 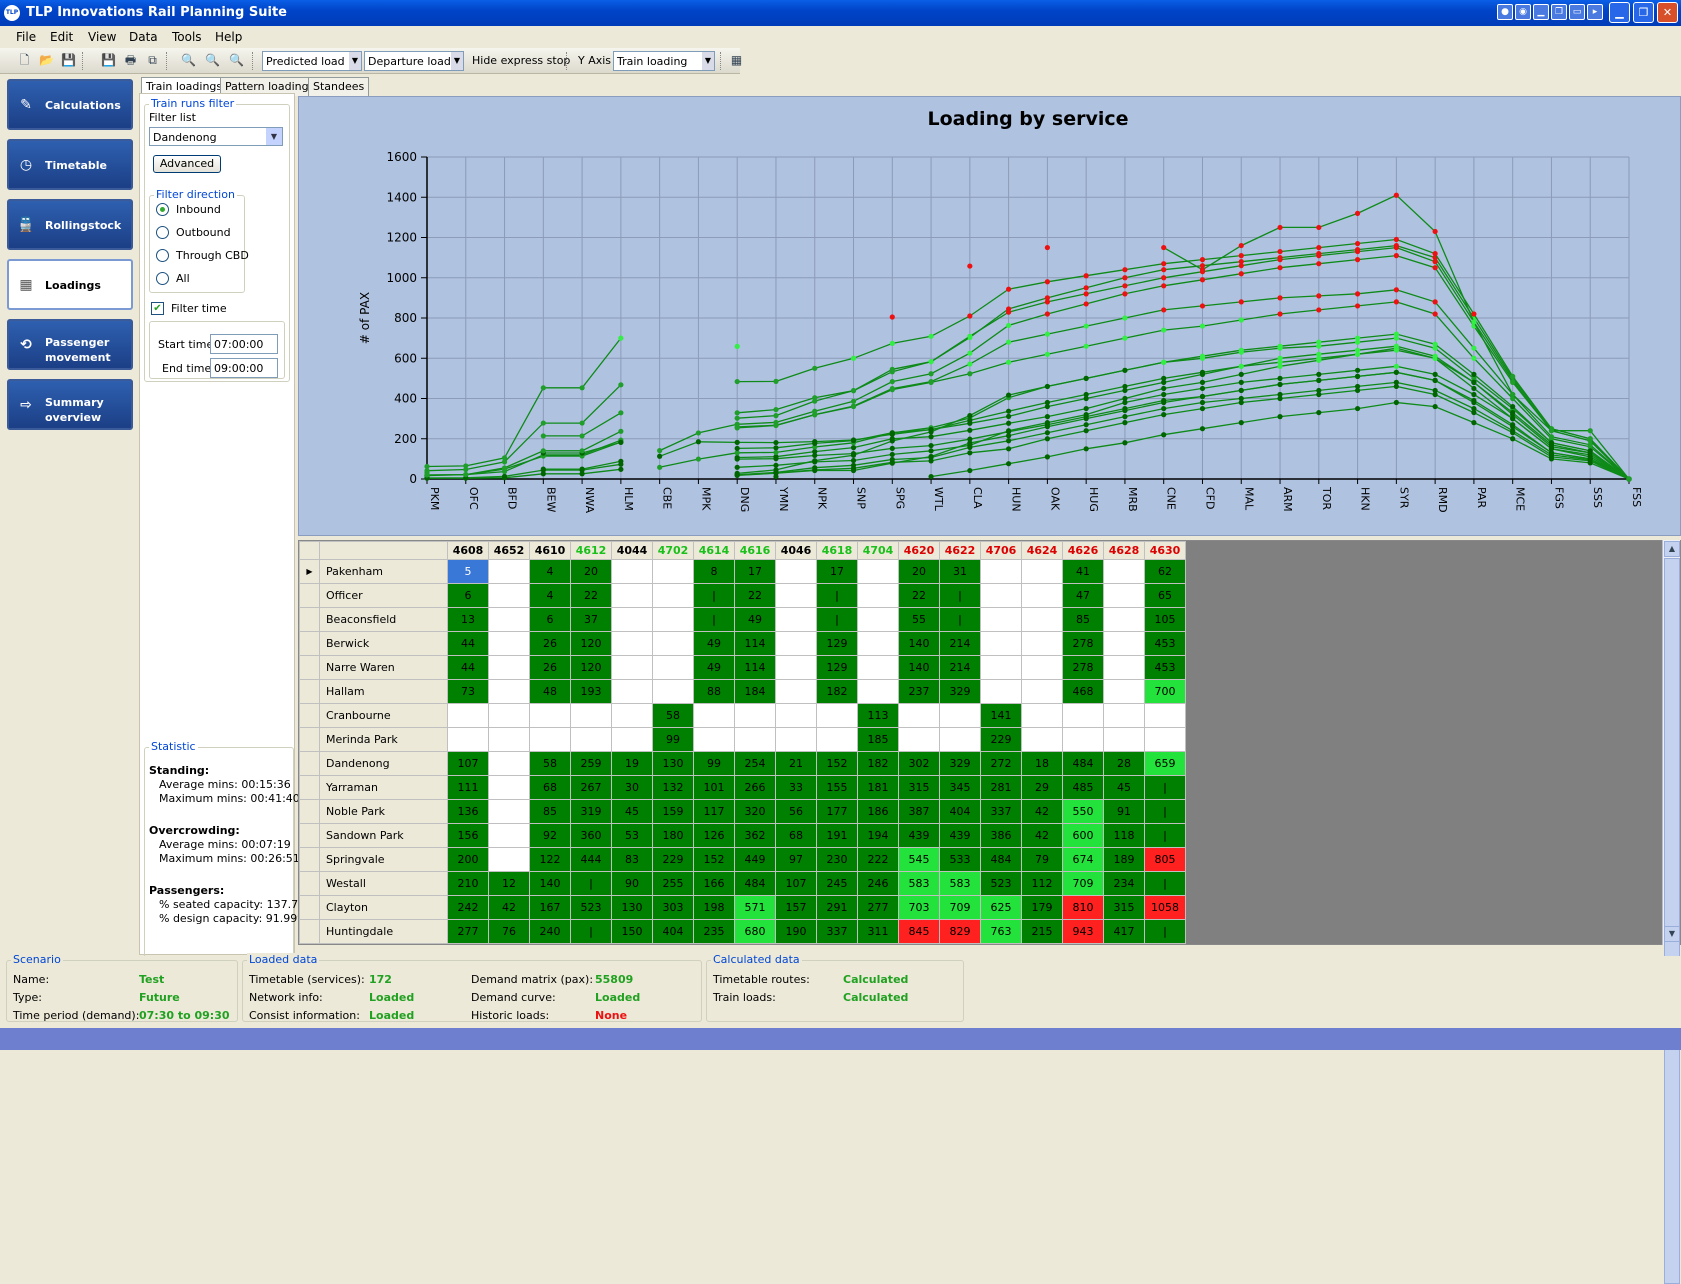 What do you see at coordinates (1619, 12) in the screenshot?
I see `minimize-button: ▁` at bounding box center [1619, 12].